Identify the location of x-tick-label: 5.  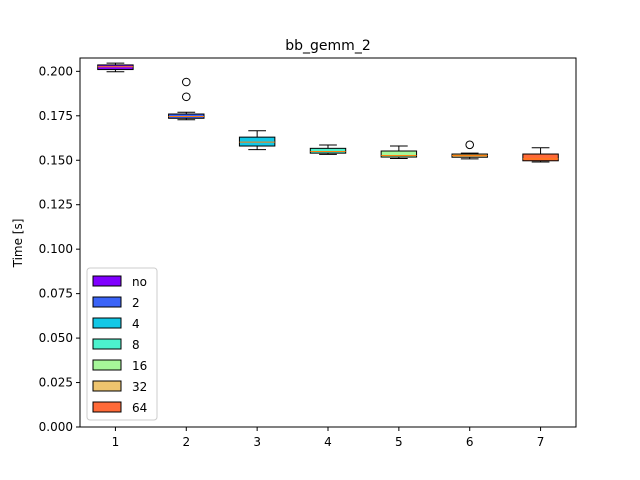
(399, 442).